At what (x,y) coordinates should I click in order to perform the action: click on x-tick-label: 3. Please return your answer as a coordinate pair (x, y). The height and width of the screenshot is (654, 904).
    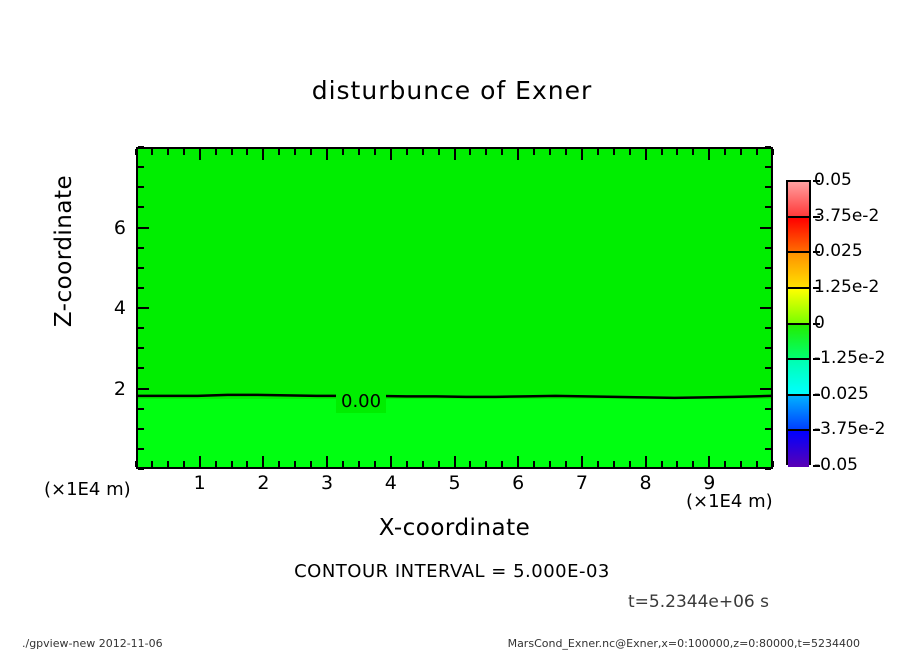
    Looking at the image, I should click on (327, 483).